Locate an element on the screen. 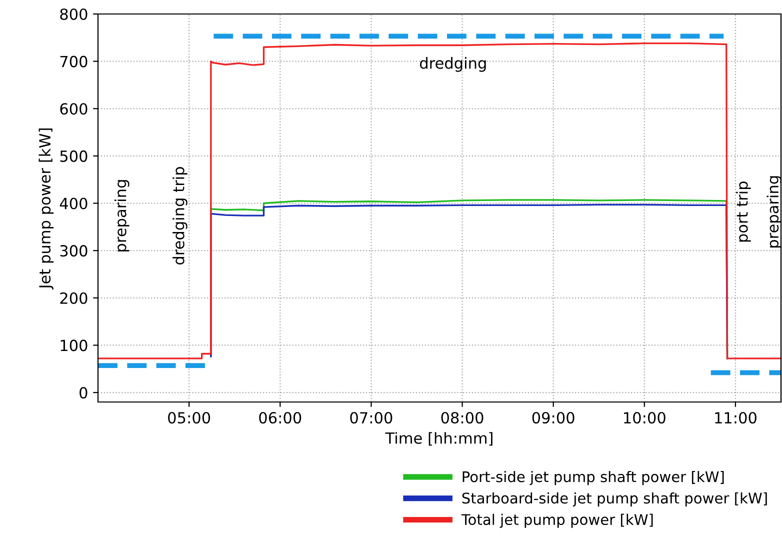 This screenshot has height=541, width=782. y-tick-label: 200 is located at coordinates (74, 298).